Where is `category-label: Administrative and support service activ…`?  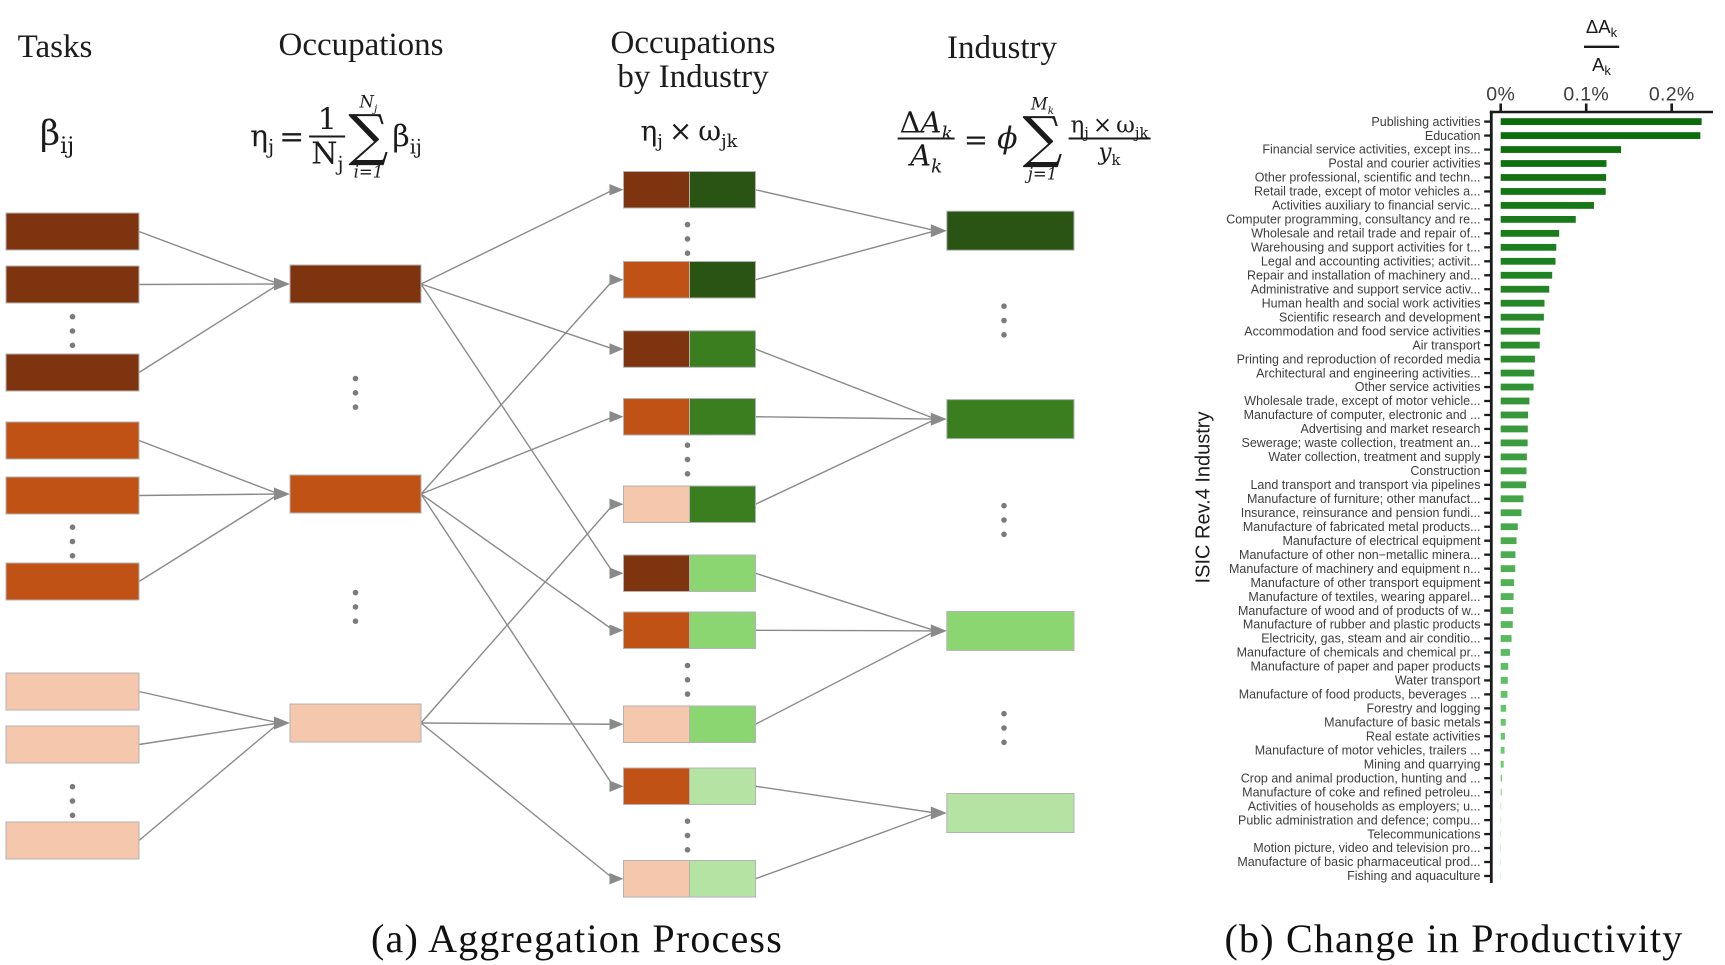
category-label: Administrative and support service activ… is located at coordinates (1366, 289).